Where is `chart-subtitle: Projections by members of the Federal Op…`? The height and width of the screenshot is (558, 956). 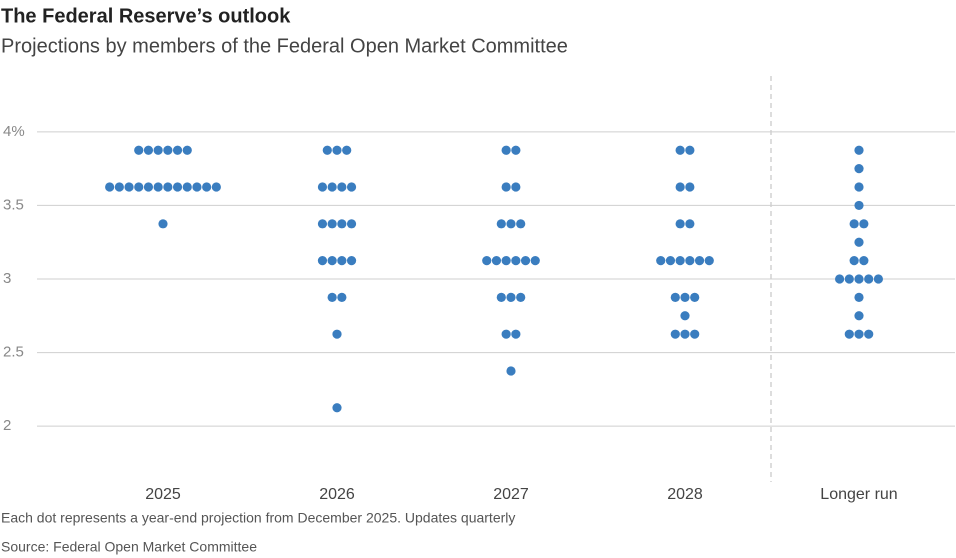
chart-subtitle: Projections by members of the Federal Op… is located at coordinates (284, 46).